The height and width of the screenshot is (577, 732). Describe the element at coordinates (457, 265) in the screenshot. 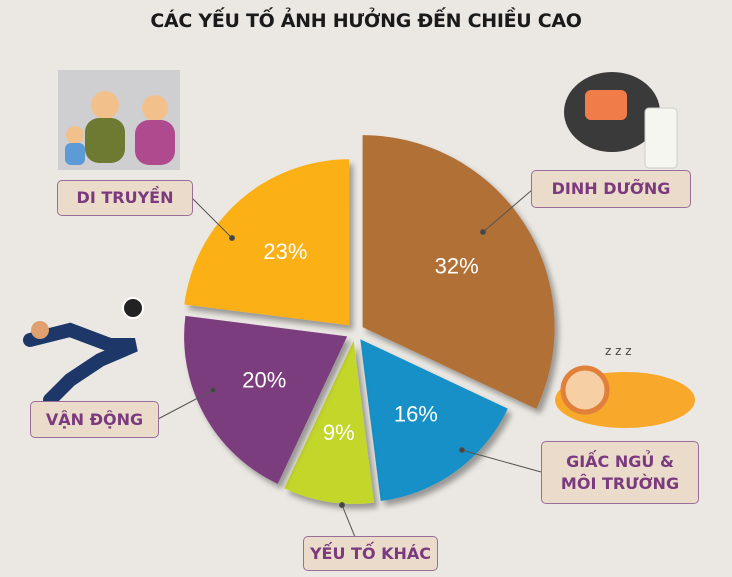

I see `slice-data-label: 32%` at that location.